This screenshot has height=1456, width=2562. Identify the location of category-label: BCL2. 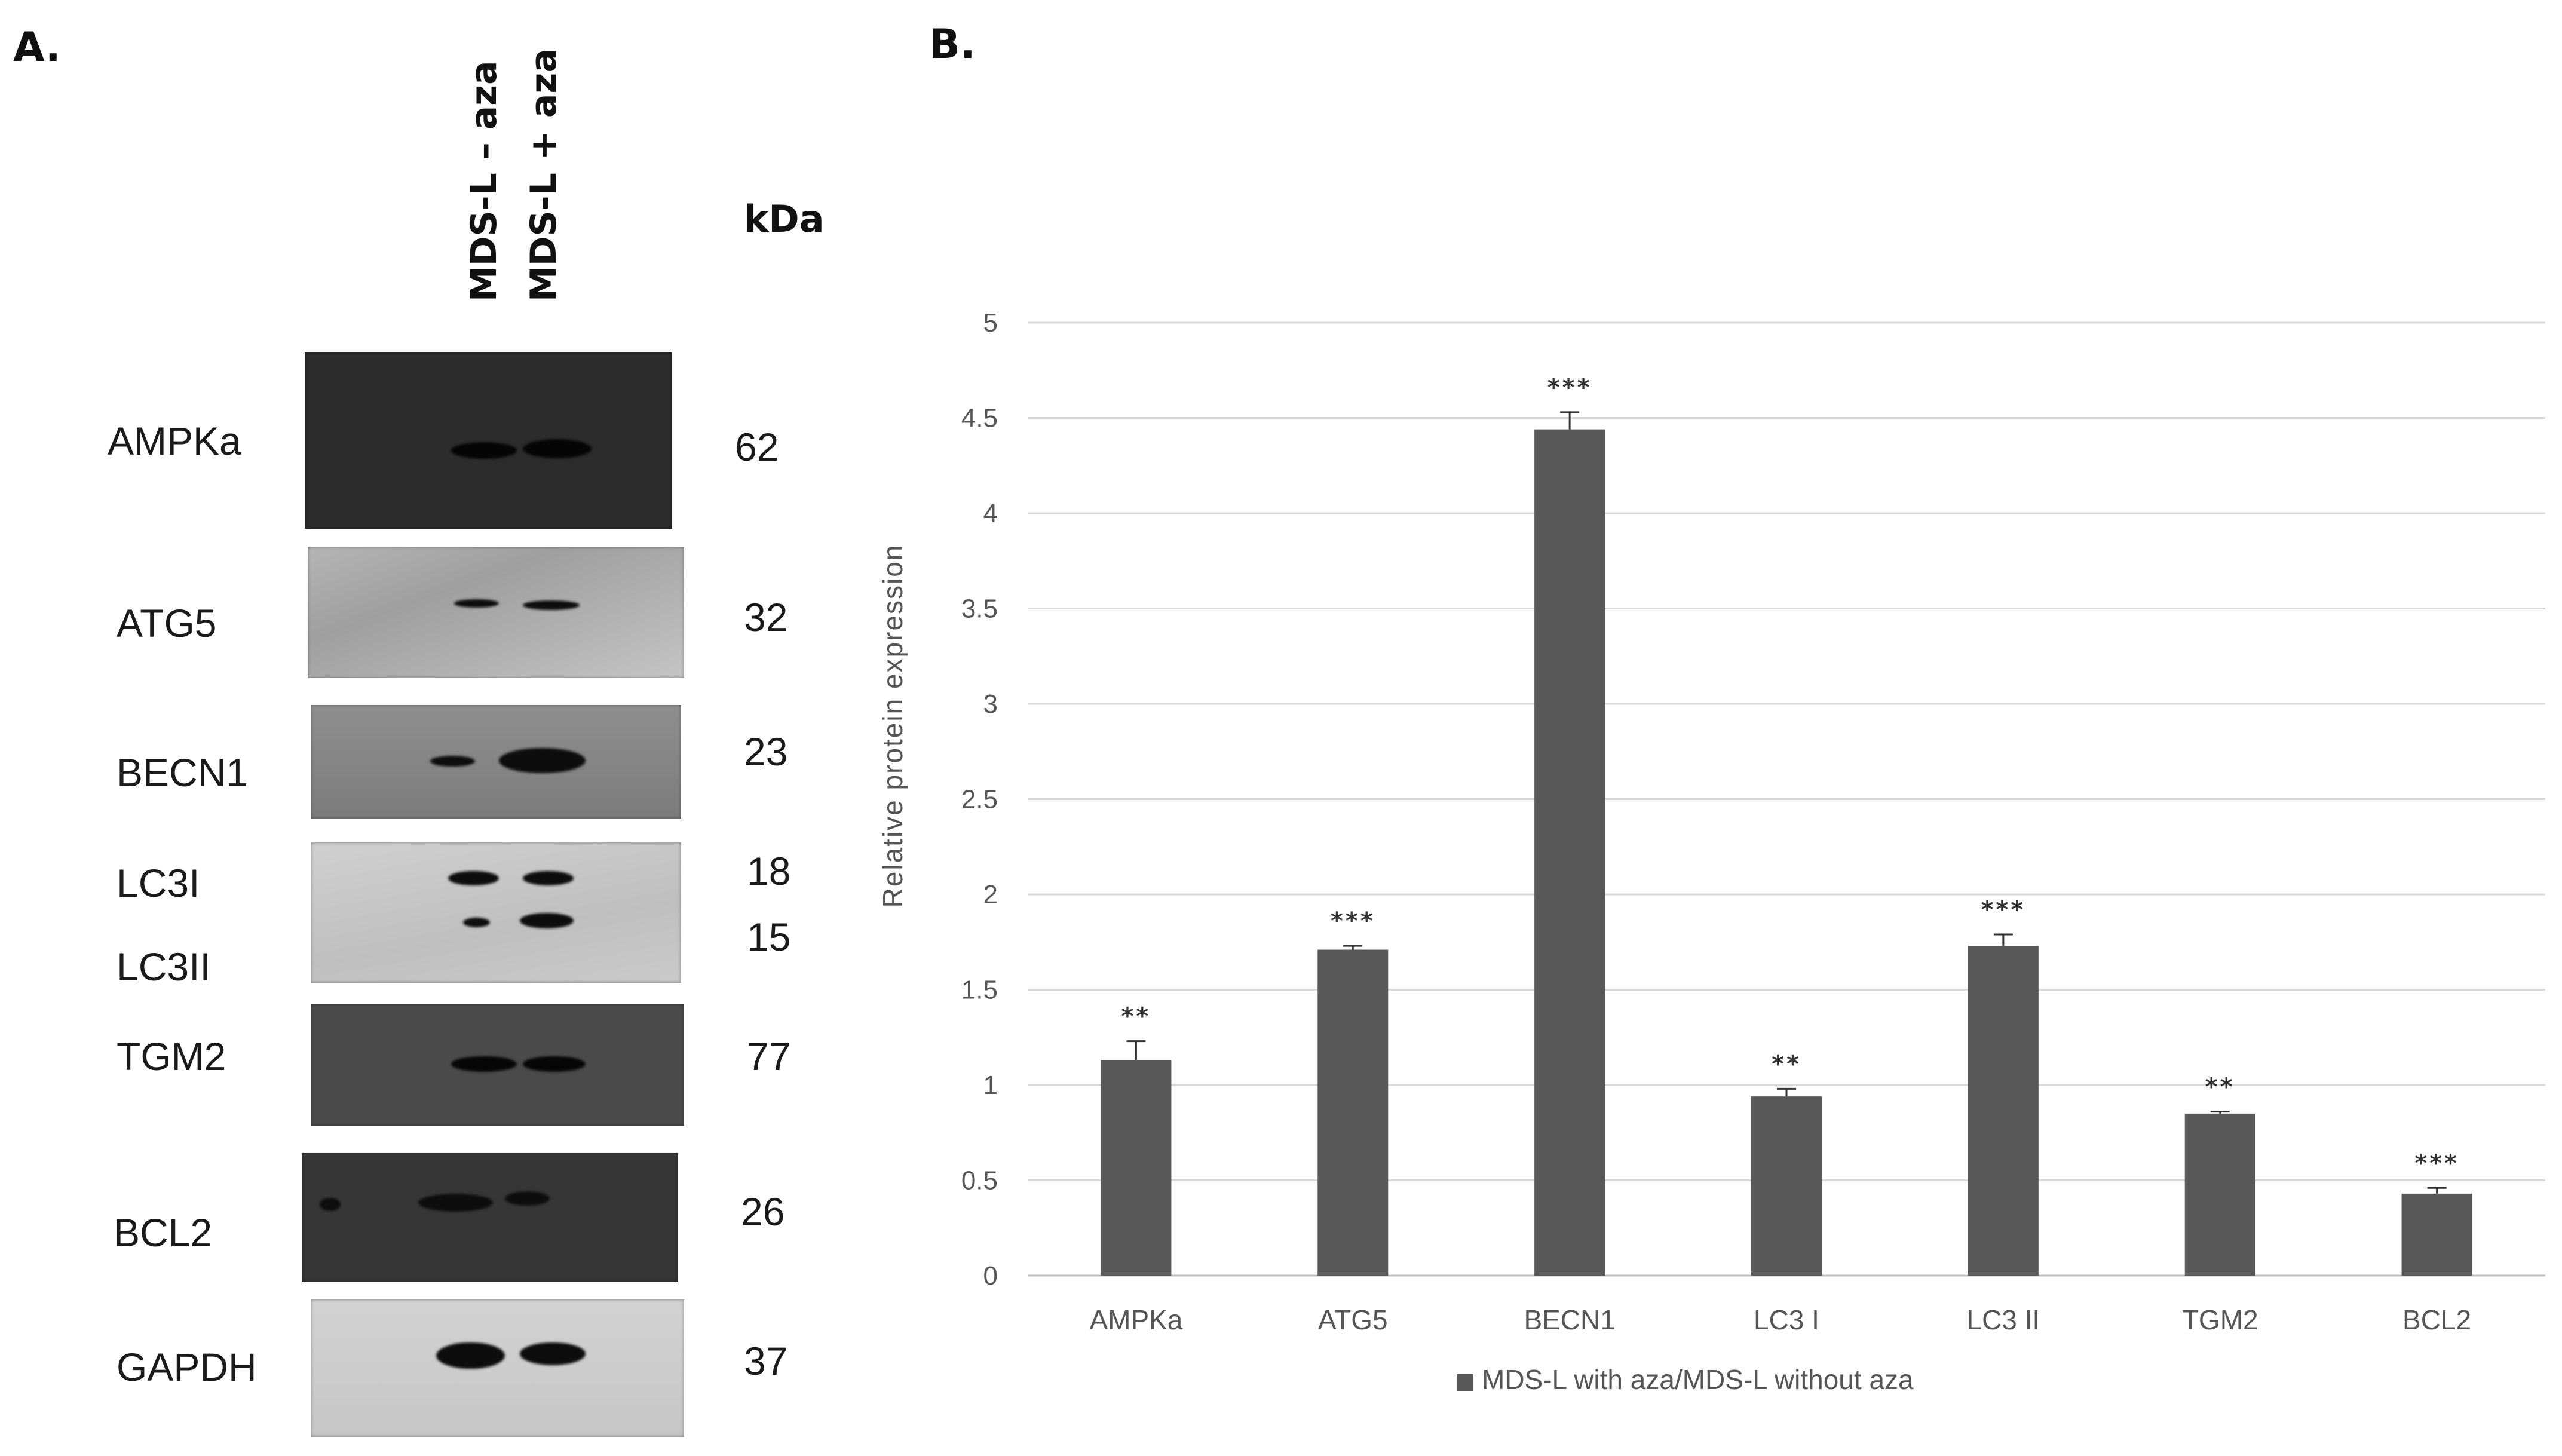
(2436, 1319).